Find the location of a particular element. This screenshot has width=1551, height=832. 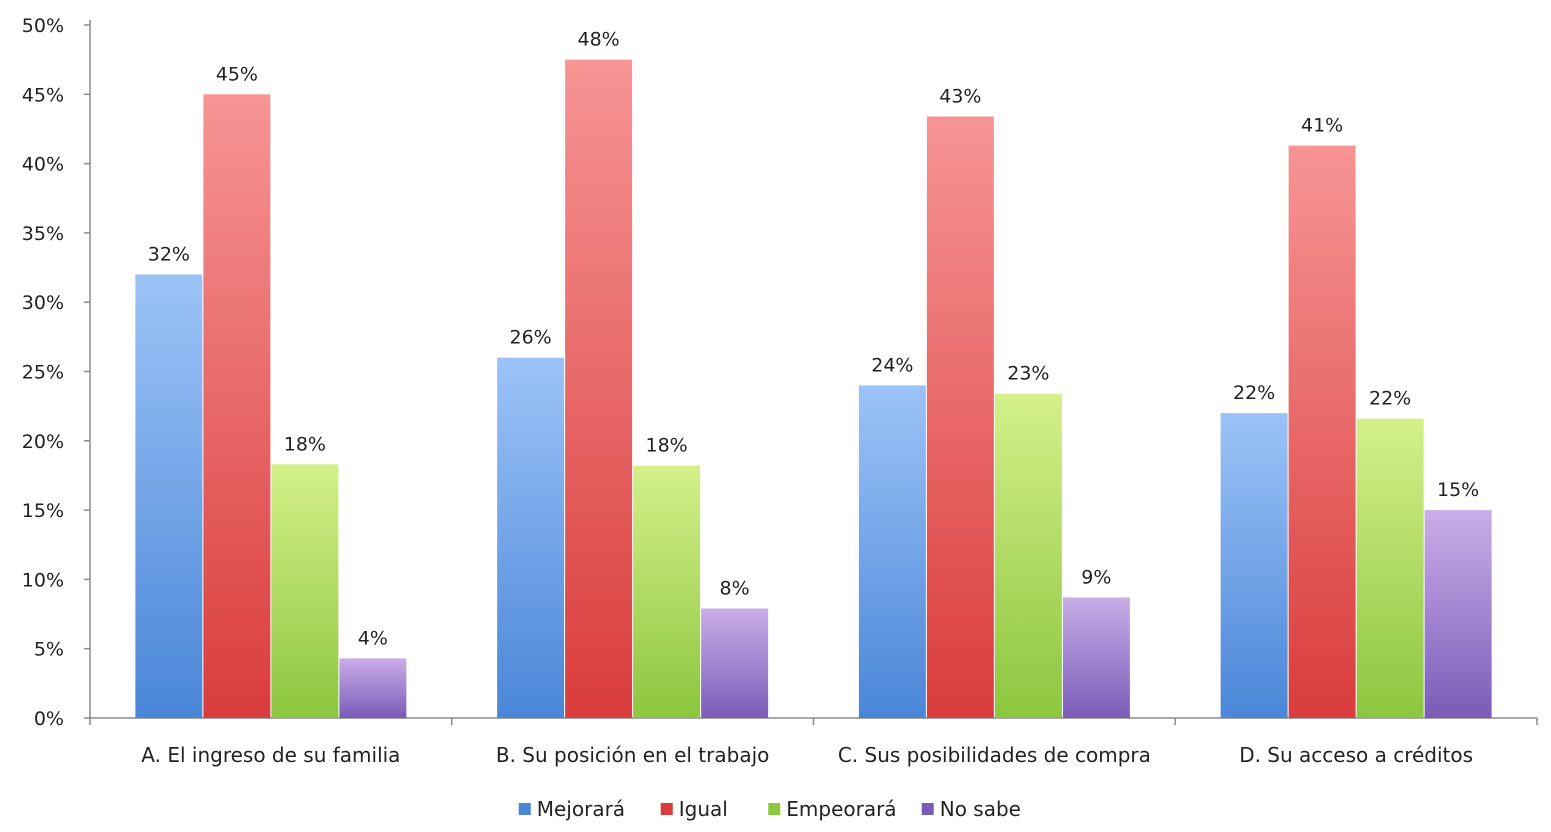

legend: Mejorará Igual Empeorará No sabe is located at coordinates (769, 809).